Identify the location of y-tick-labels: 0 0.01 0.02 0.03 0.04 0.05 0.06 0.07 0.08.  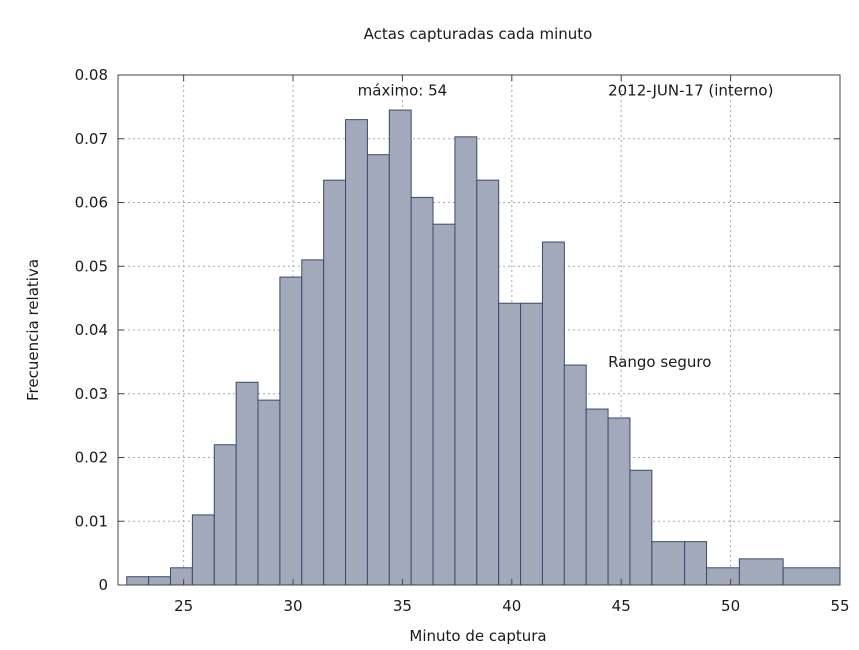
(91, 330).